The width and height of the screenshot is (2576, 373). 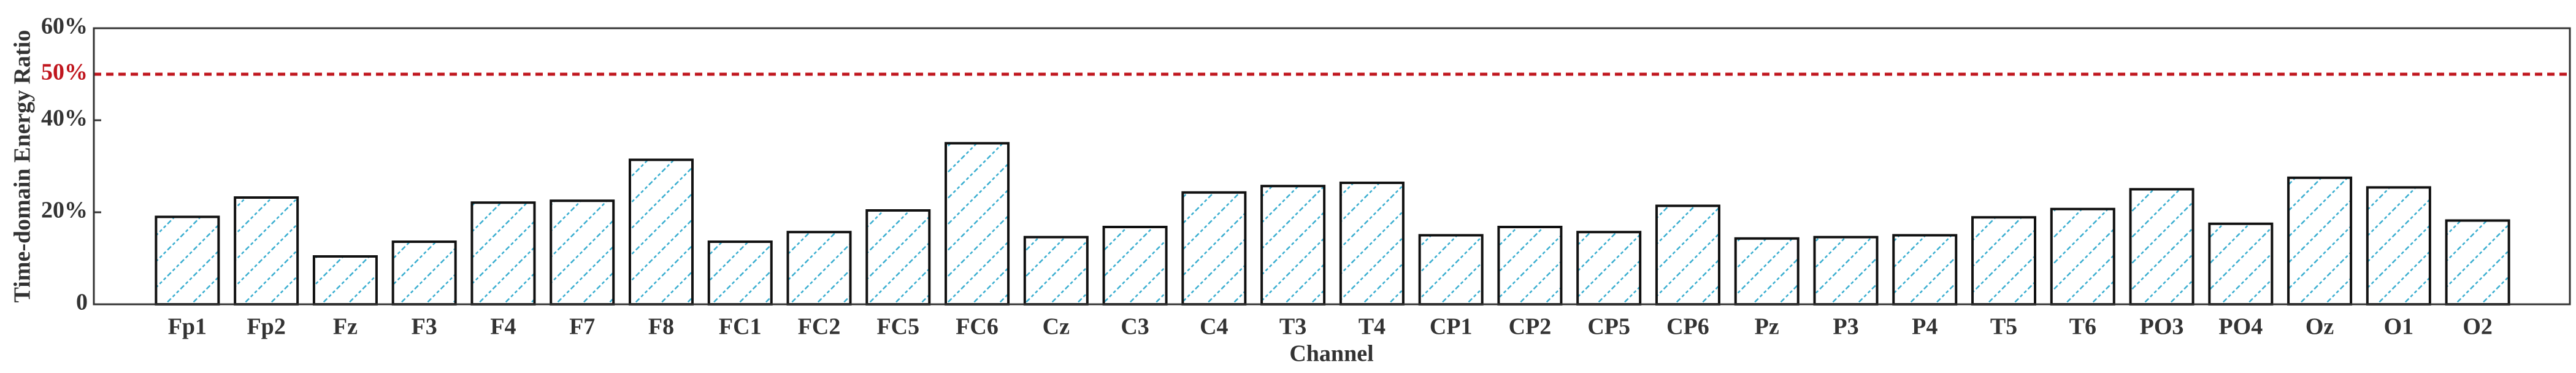 What do you see at coordinates (187, 327) in the screenshot?
I see `x-tick-label: Fp1` at bounding box center [187, 327].